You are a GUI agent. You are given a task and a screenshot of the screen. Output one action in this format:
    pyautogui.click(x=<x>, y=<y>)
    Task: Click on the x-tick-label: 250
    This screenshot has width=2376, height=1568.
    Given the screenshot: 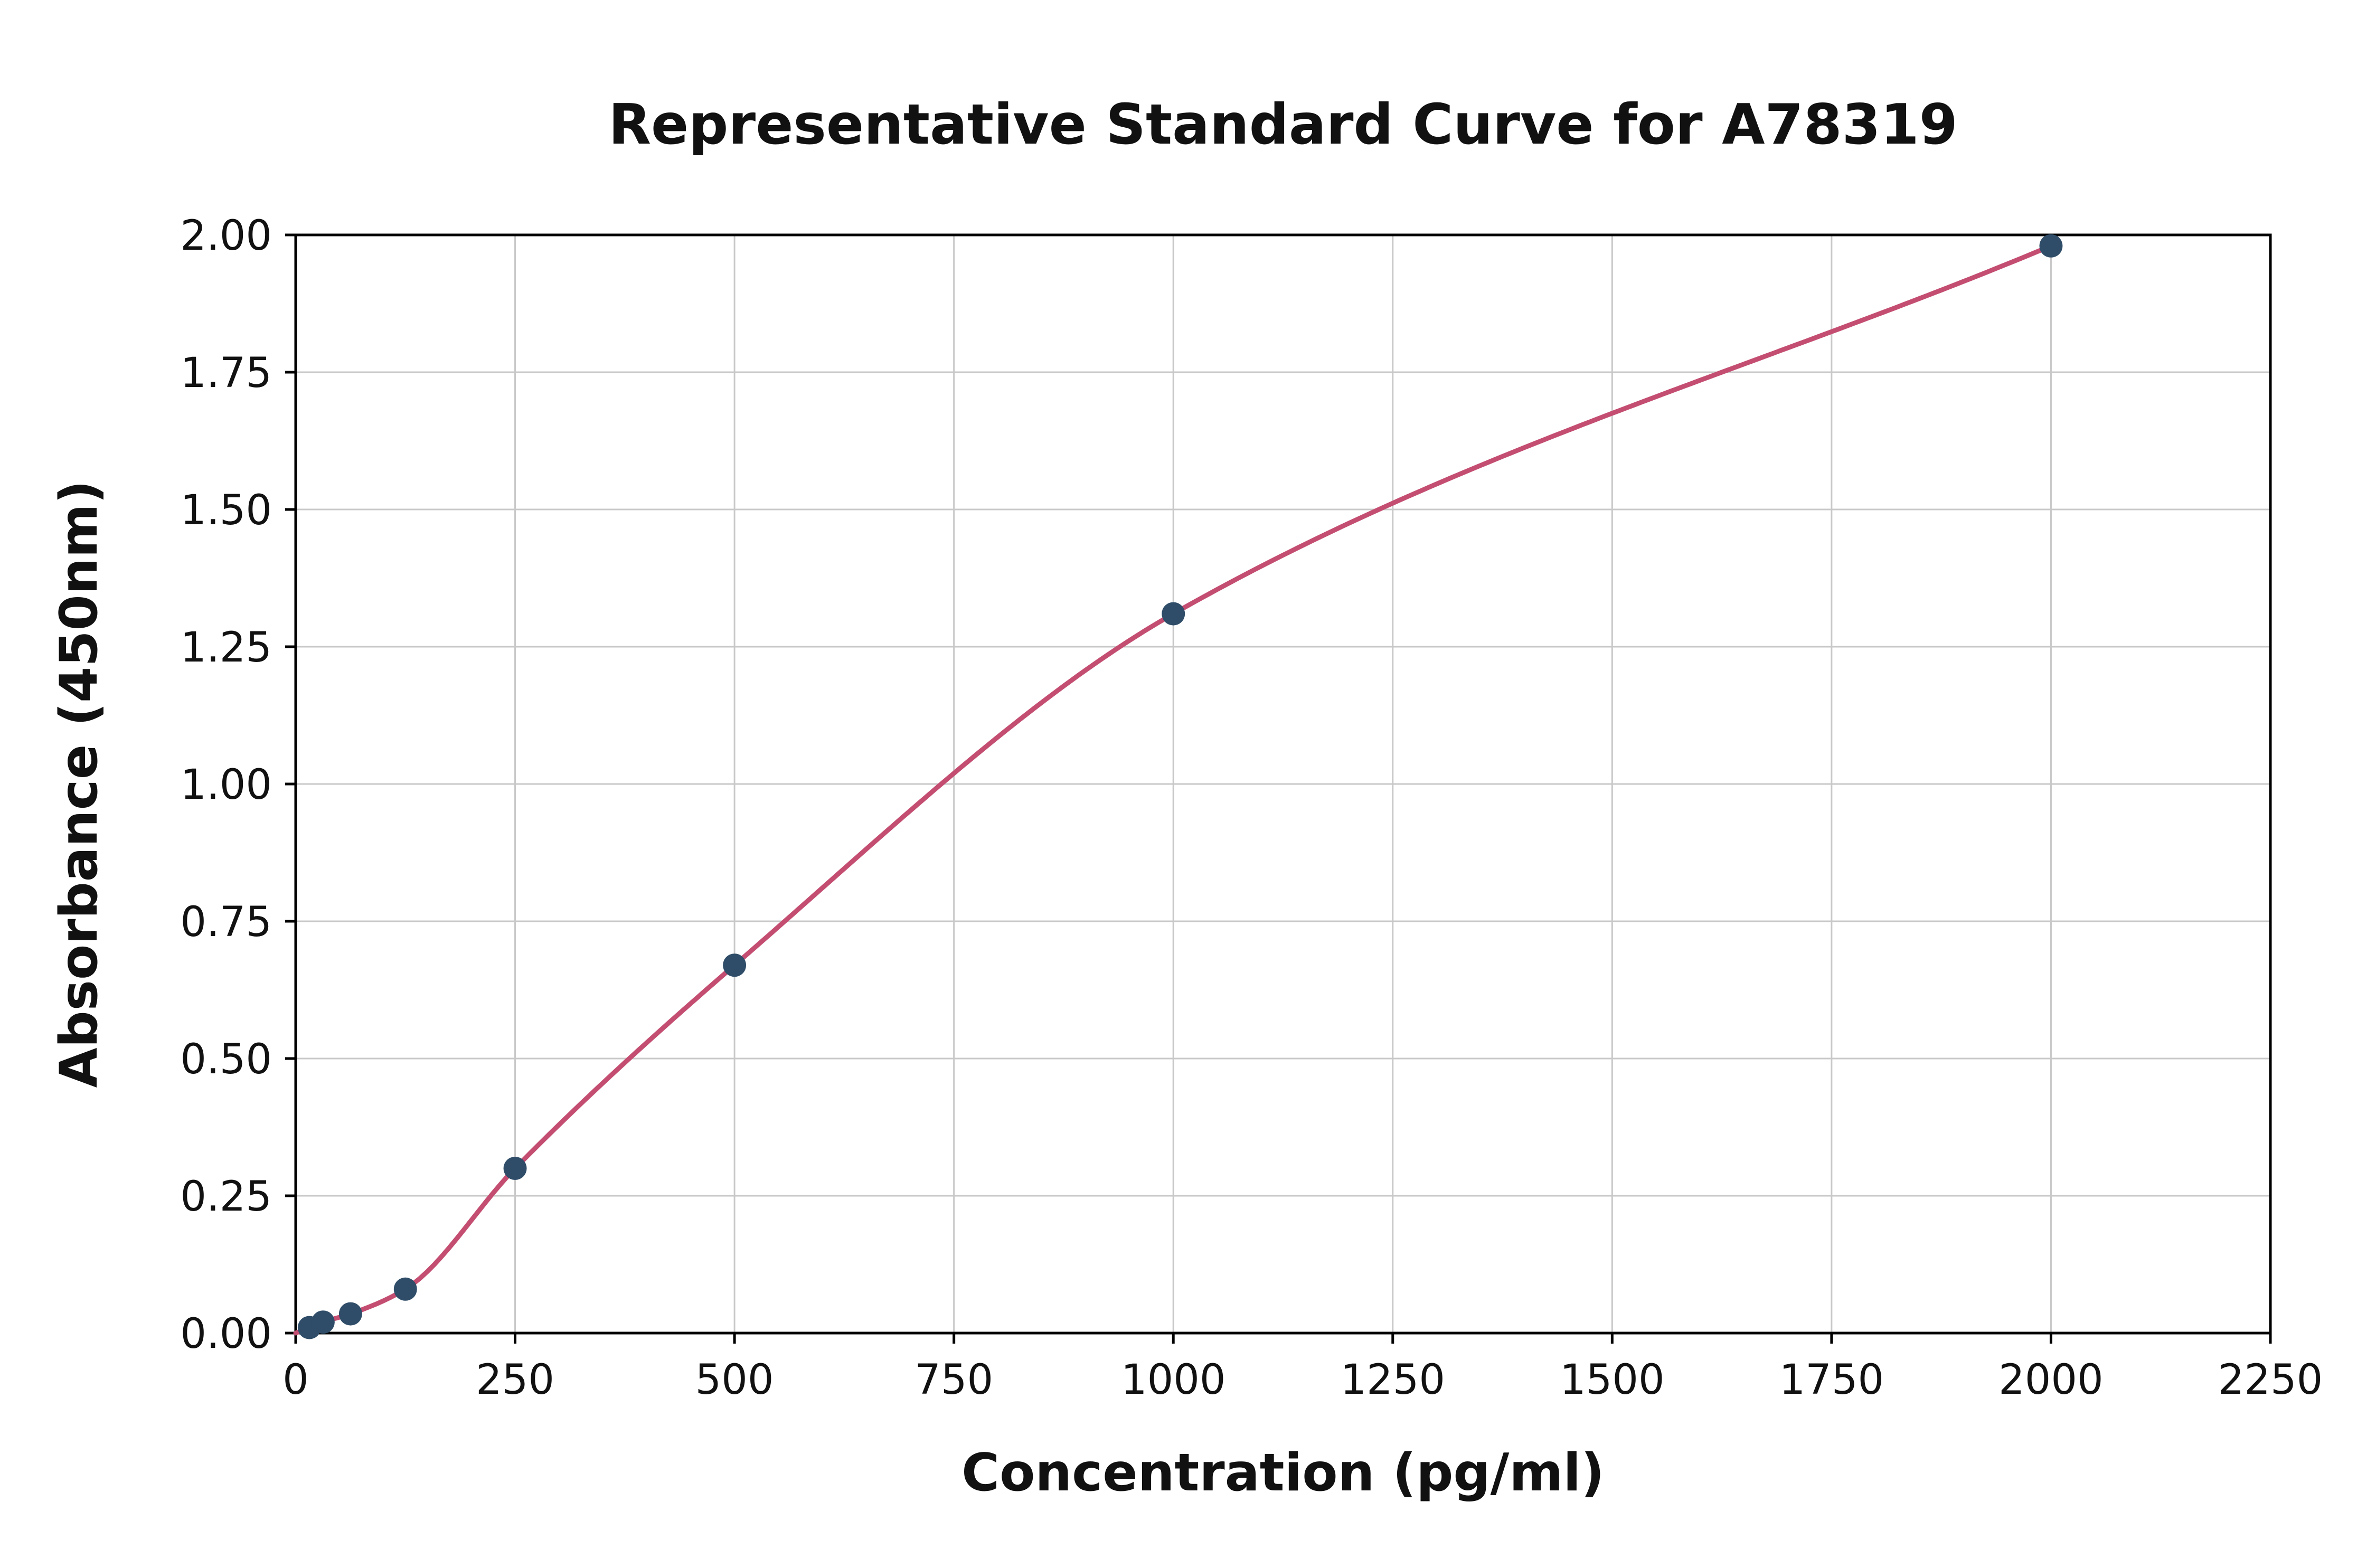 What is the action you would take?
    pyautogui.click(x=515, y=1380)
    